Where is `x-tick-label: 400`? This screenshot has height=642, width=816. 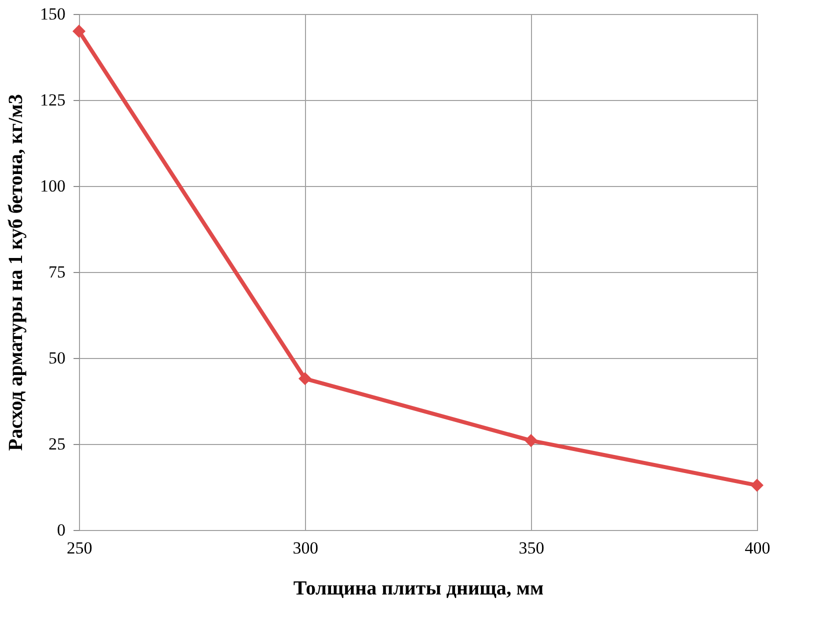 x-tick-label: 400 is located at coordinates (757, 548).